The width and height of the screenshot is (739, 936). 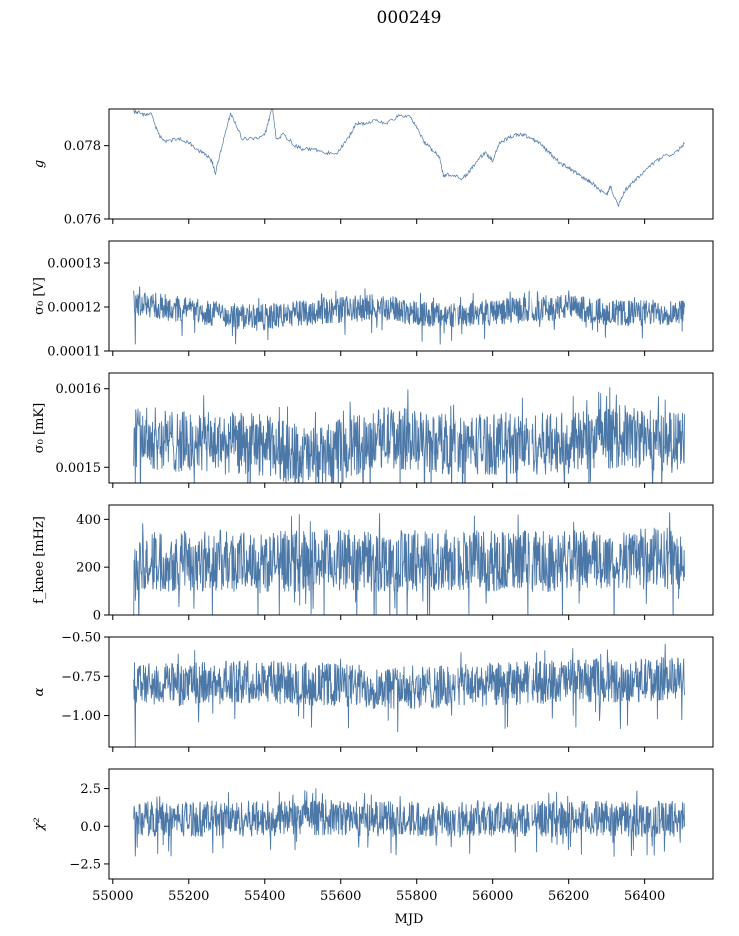 I want to click on y-axis-label: f_knee [mHz], so click(x=39, y=560).